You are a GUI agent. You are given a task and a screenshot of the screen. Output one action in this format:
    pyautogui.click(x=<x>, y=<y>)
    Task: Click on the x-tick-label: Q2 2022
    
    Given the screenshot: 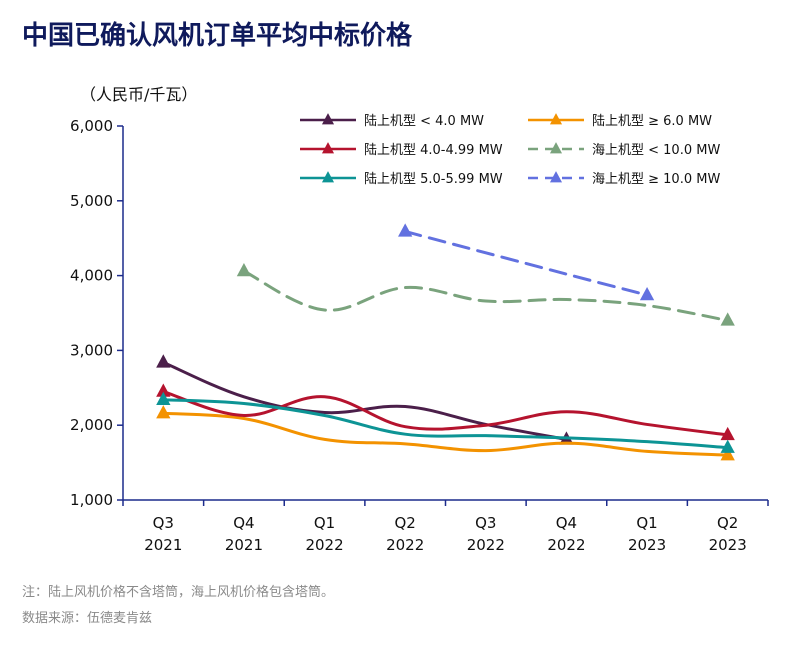 What is the action you would take?
    pyautogui.click(x=405, y=534)
    